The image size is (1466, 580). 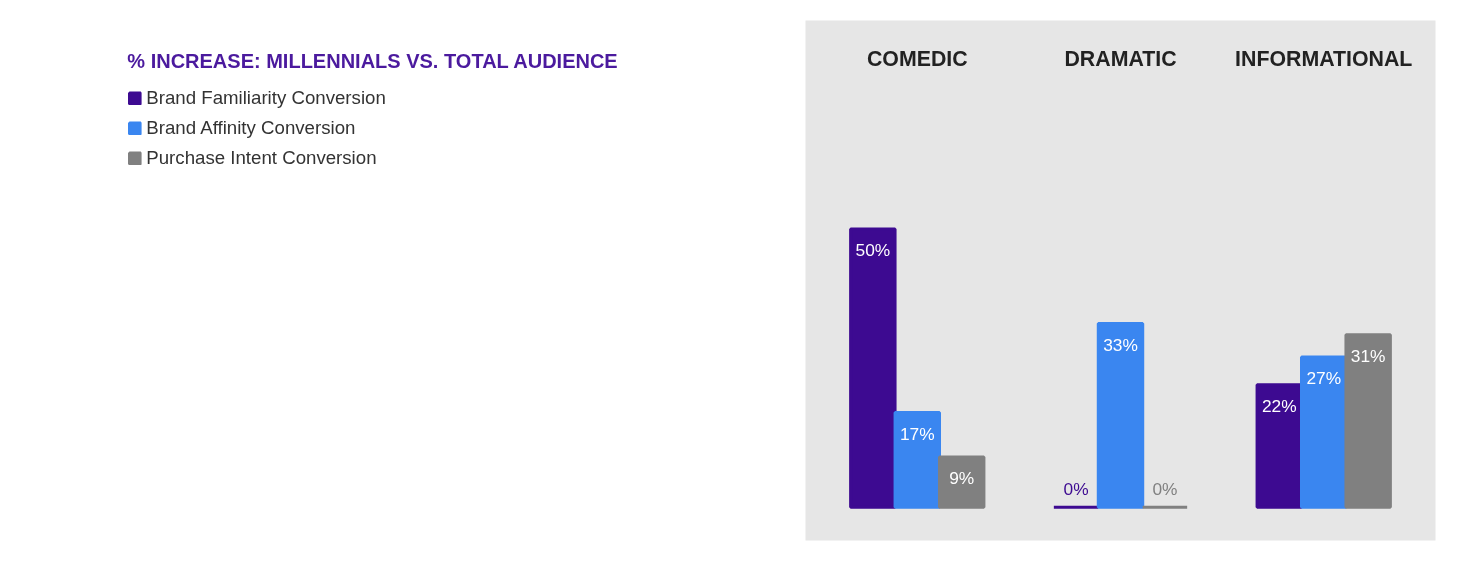 I want to click on legend-label: Brand Familiarity Conversion, so click(x=266, y=98).